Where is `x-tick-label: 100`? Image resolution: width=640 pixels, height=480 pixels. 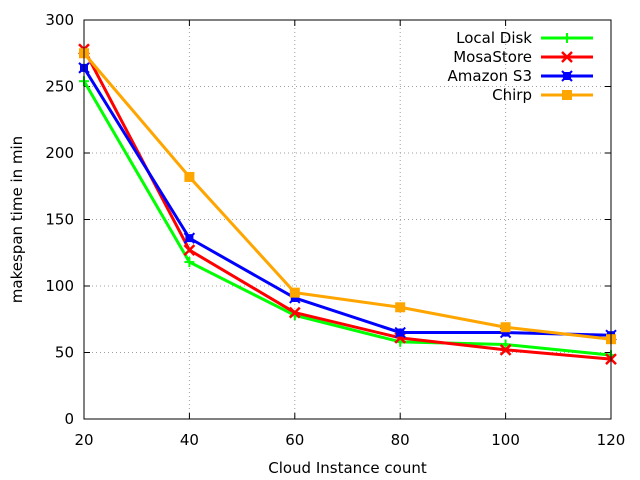
x-tick-label: 100 is located at coordinates (505, 440).